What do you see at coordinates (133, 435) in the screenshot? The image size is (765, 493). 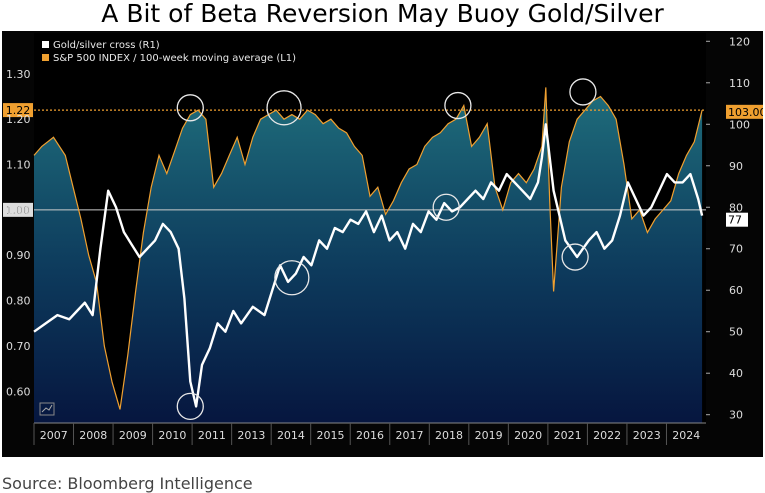 I see `x-tick-label-2: 2009` at bounding box center [133, 435].